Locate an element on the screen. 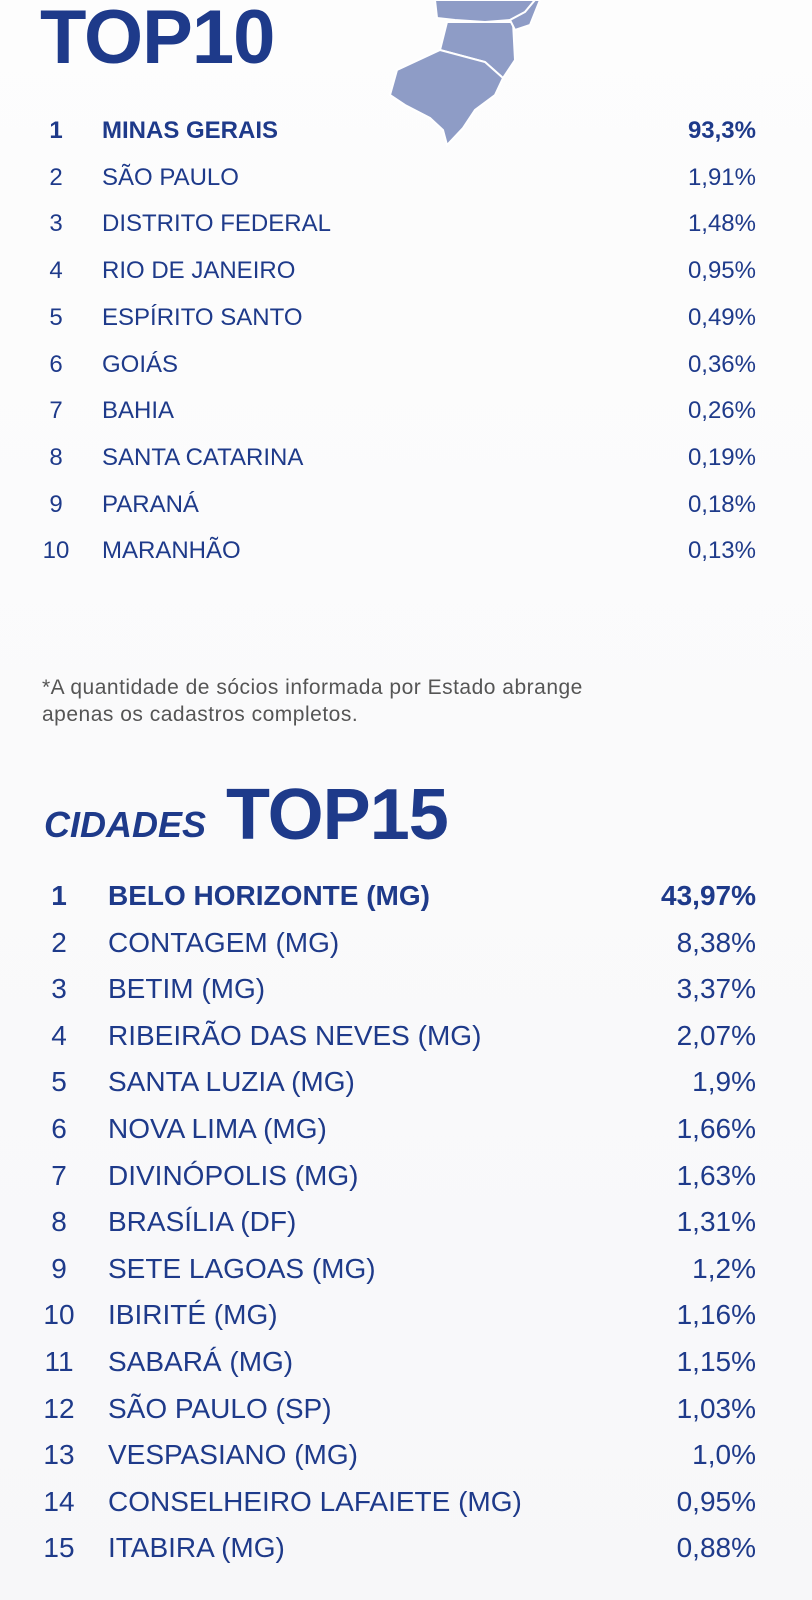  percentage: 8,38% is located at coordinates (716, 942).